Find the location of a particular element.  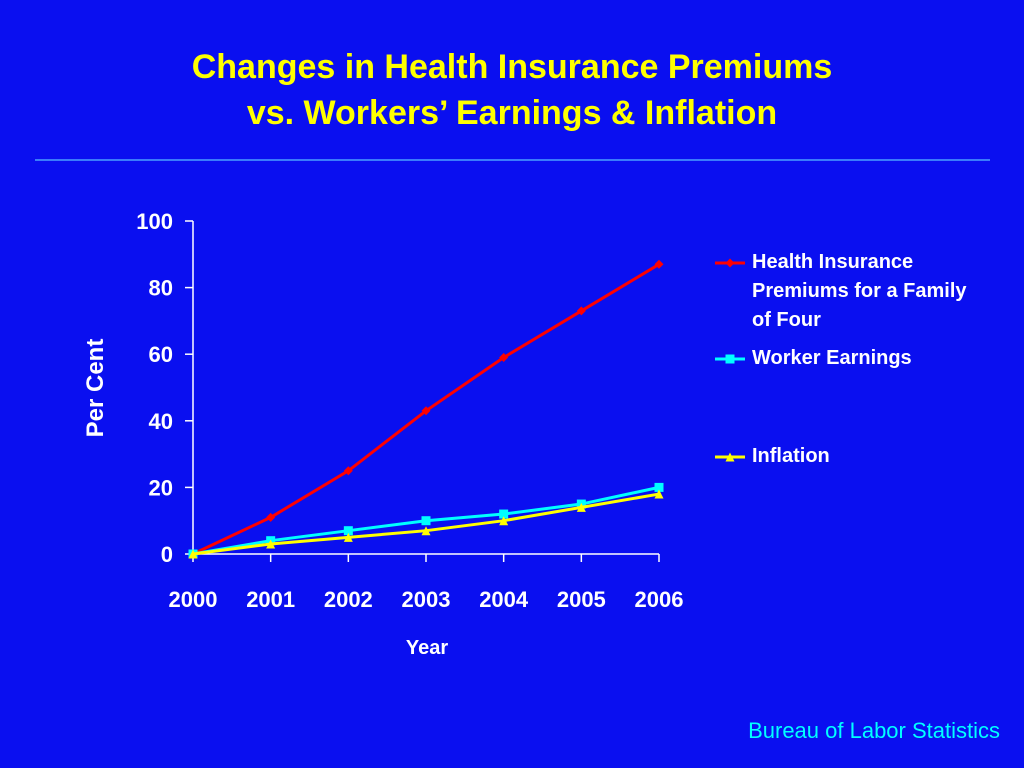

y-tick-label: 0 is located at coordinates (167, 554).